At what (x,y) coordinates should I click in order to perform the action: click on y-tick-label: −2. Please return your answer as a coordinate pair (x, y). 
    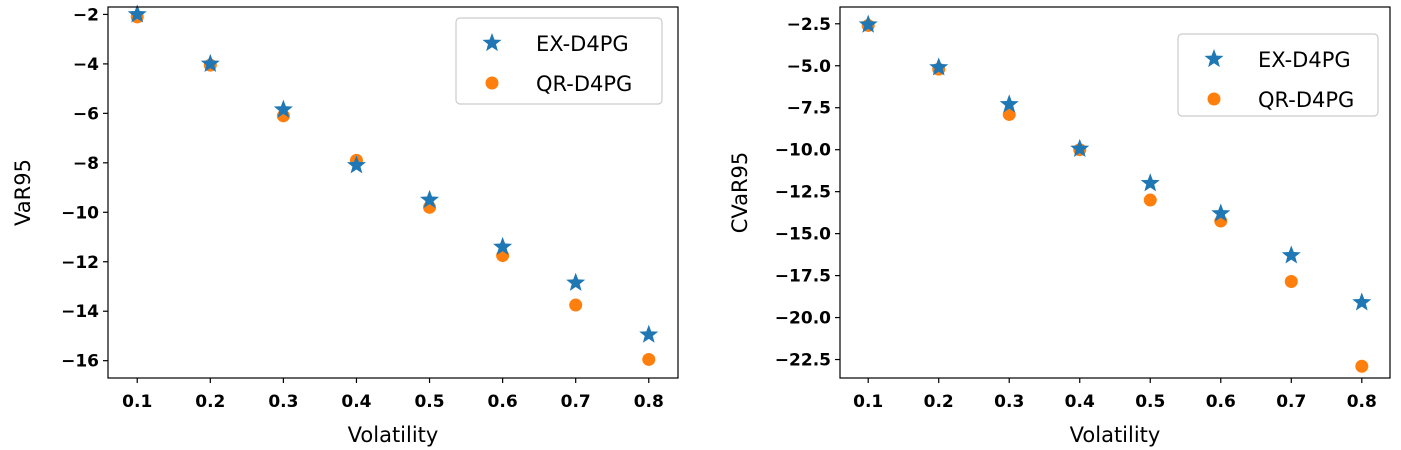
    Looking at the image, I should click on (86, 15).